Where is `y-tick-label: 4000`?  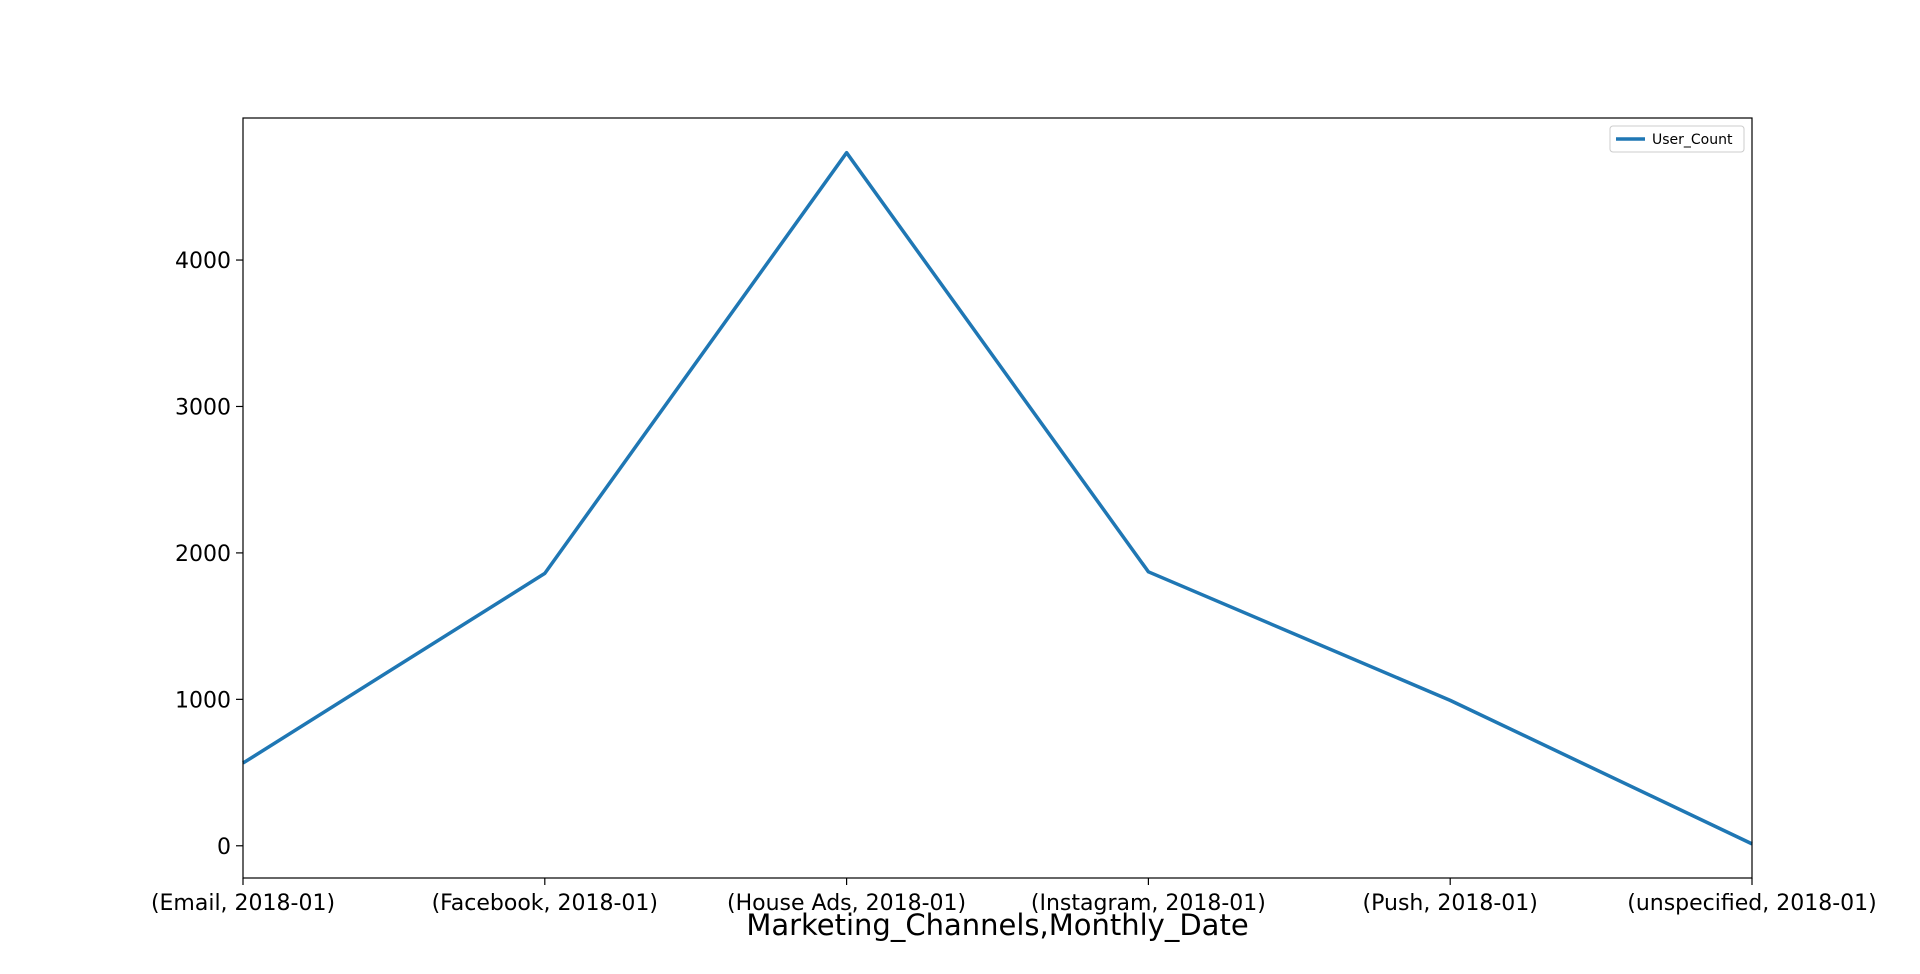 y-tick-label: 4000 is located at coordinates (203, 261).